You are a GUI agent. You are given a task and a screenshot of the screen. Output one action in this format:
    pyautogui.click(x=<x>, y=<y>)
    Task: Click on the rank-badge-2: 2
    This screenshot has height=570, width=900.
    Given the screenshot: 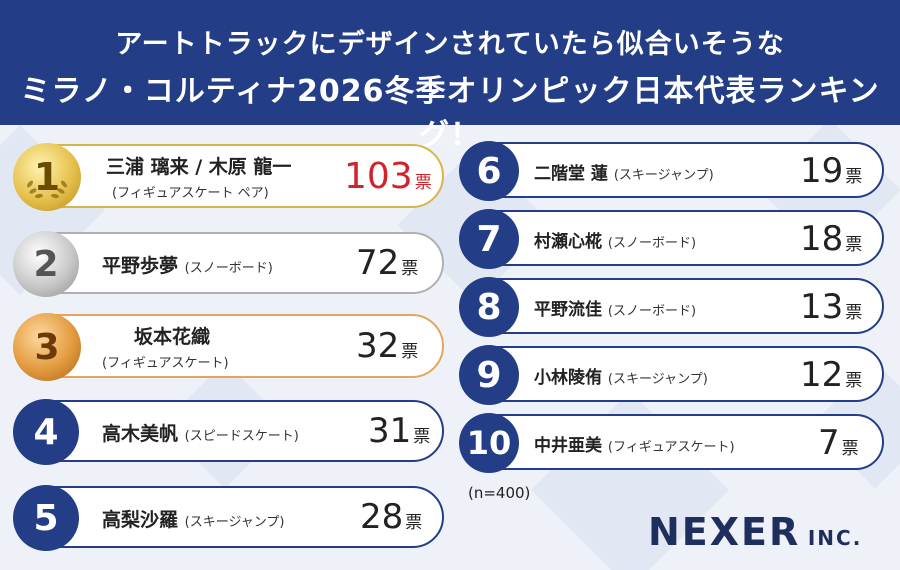 What is the action you would take?
    pyautogui.click(x=46, y=264)
    